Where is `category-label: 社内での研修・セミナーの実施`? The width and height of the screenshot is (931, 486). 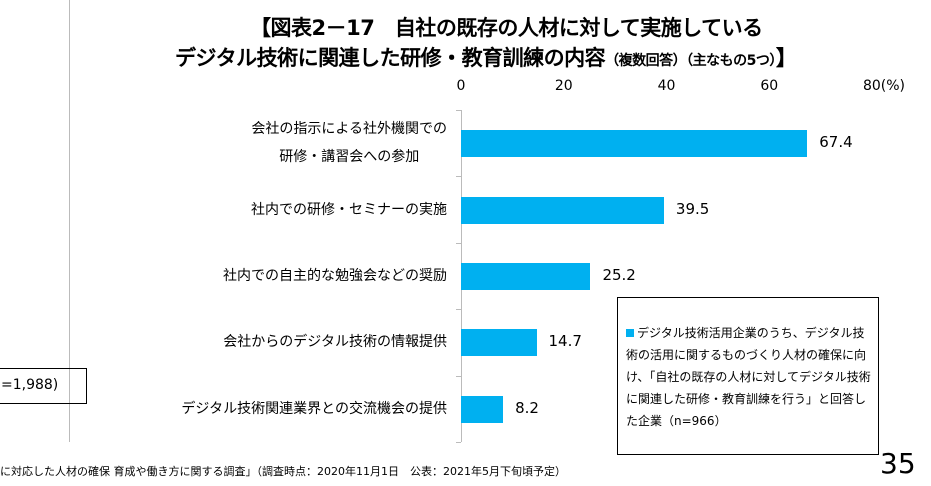 category-label: 社内での研修・セミナーの実施 is located at coordinates (349, 209).